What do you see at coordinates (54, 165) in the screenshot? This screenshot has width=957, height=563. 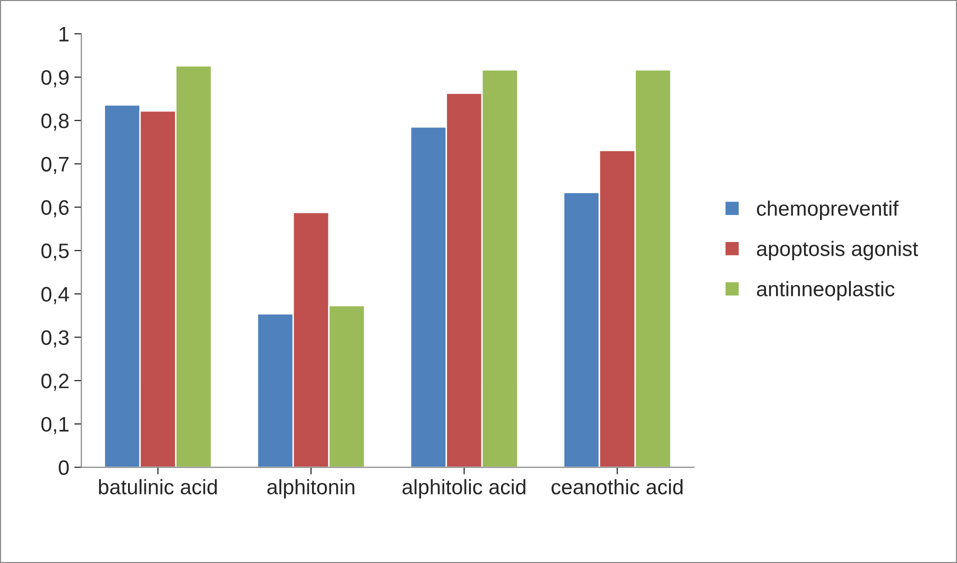 I see `y-tick-label: 0,7` at bounding box center [54, 165].